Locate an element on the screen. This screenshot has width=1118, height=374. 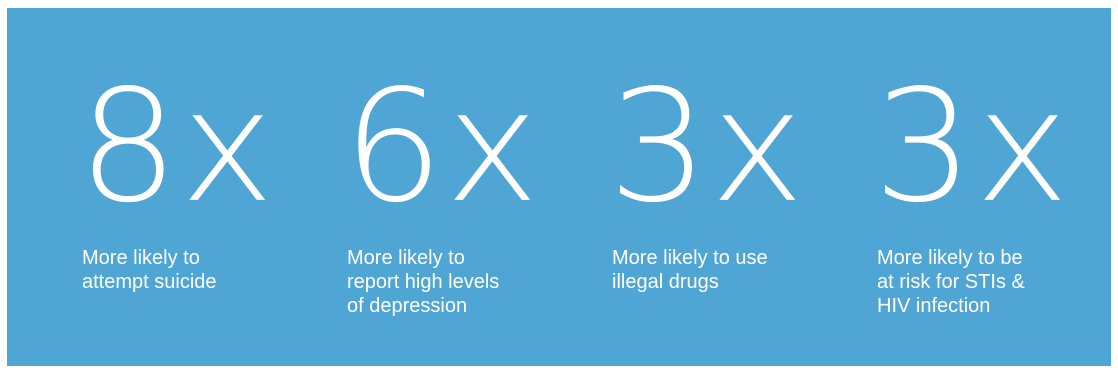
stat-value: 8x is located at coordinates (177, 147).